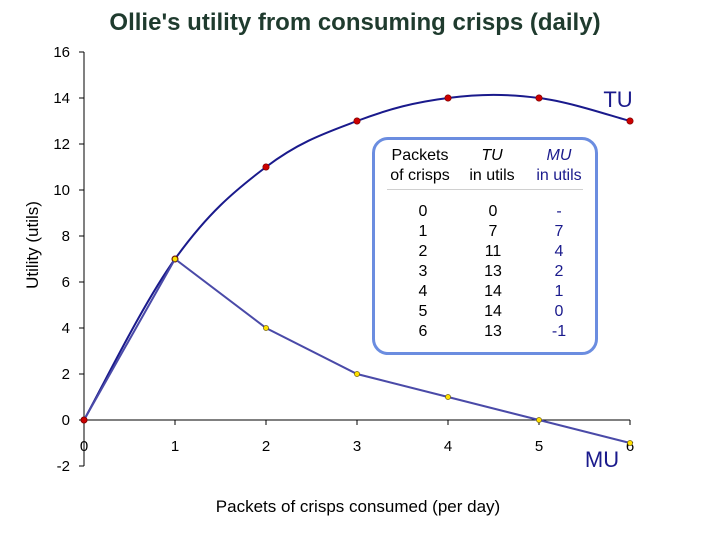 This screenshot has width=720, height=540. I want to click on y-tick-label: -2, so click(63, 466).